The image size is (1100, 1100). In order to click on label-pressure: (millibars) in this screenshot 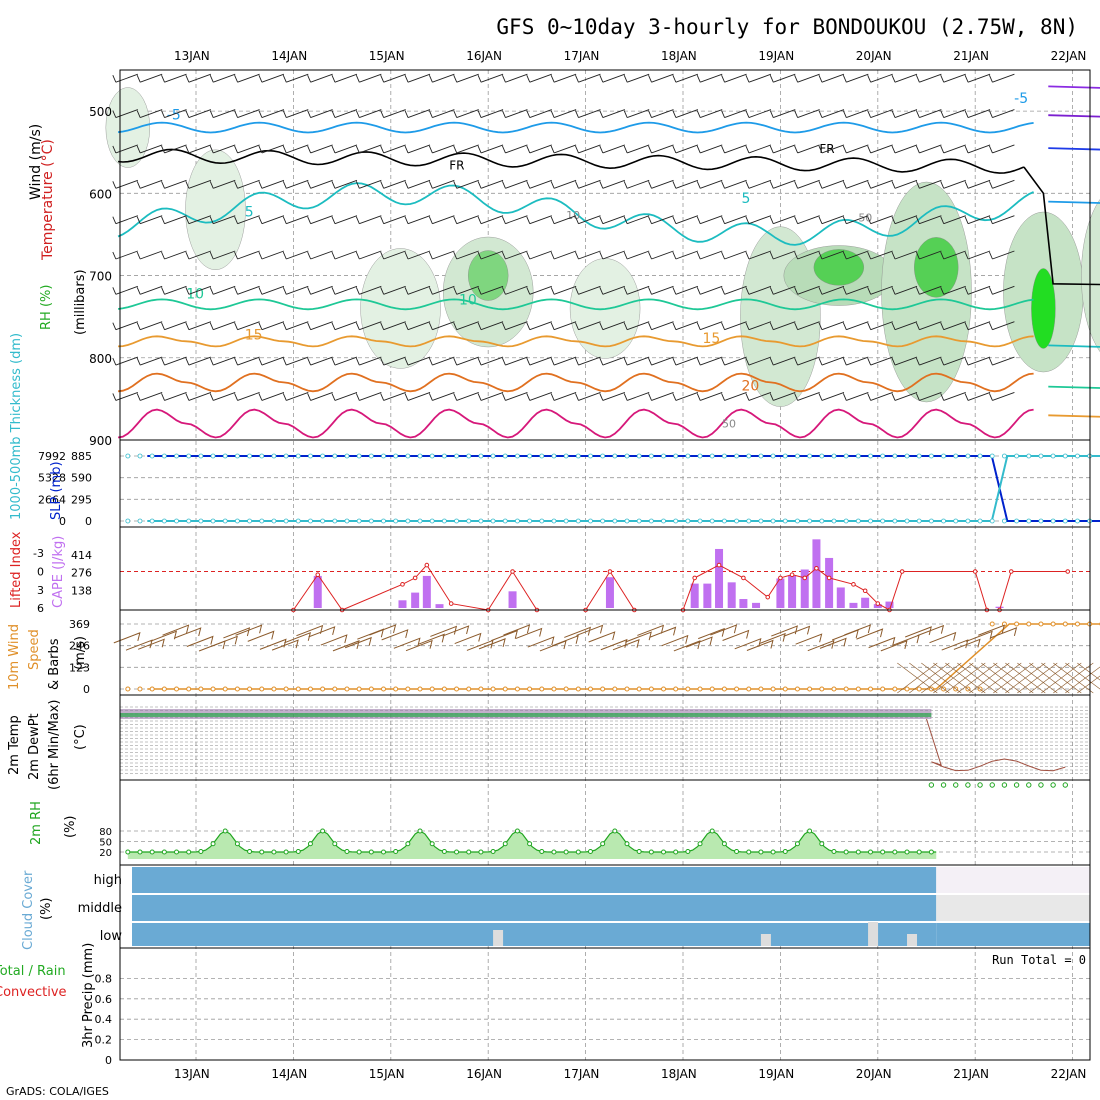, I will do `click(80, 302)`.